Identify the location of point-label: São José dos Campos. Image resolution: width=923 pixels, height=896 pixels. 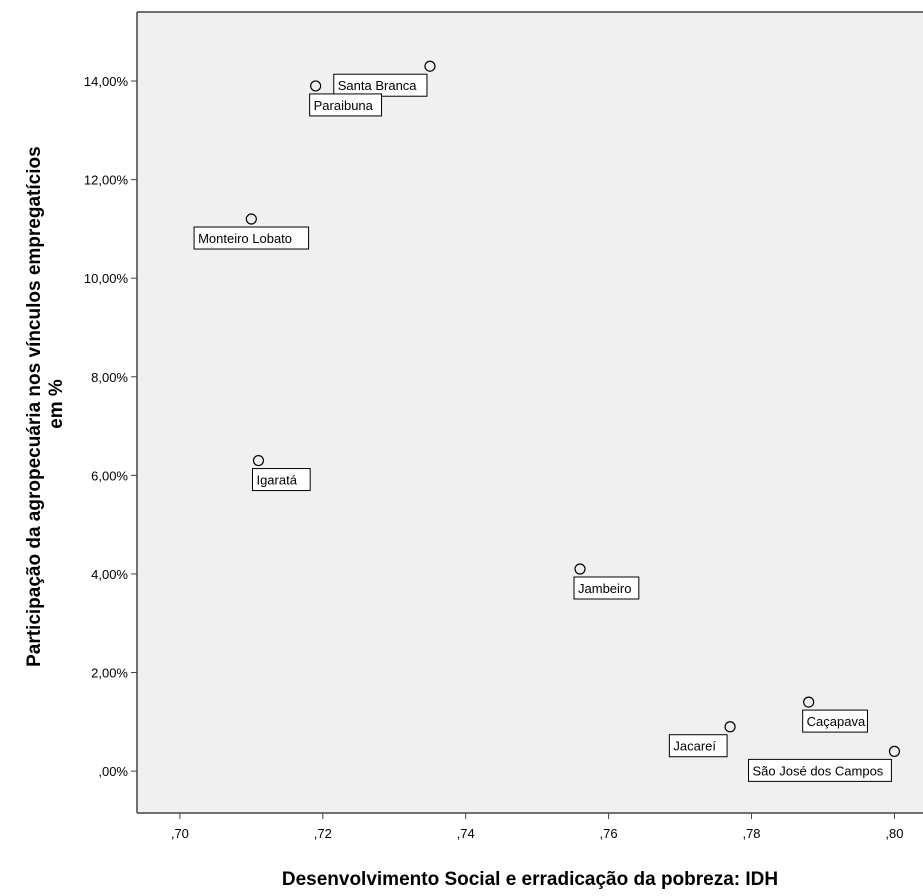
(818, 770).